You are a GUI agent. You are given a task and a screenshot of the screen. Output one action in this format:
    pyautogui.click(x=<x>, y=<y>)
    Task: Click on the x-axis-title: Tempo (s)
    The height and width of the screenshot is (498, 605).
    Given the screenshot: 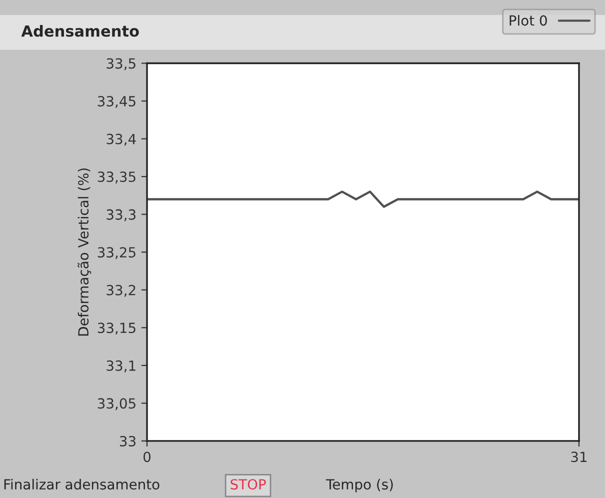 What is the action you would take?
    pyautogui.click(x=359, y=485)
    